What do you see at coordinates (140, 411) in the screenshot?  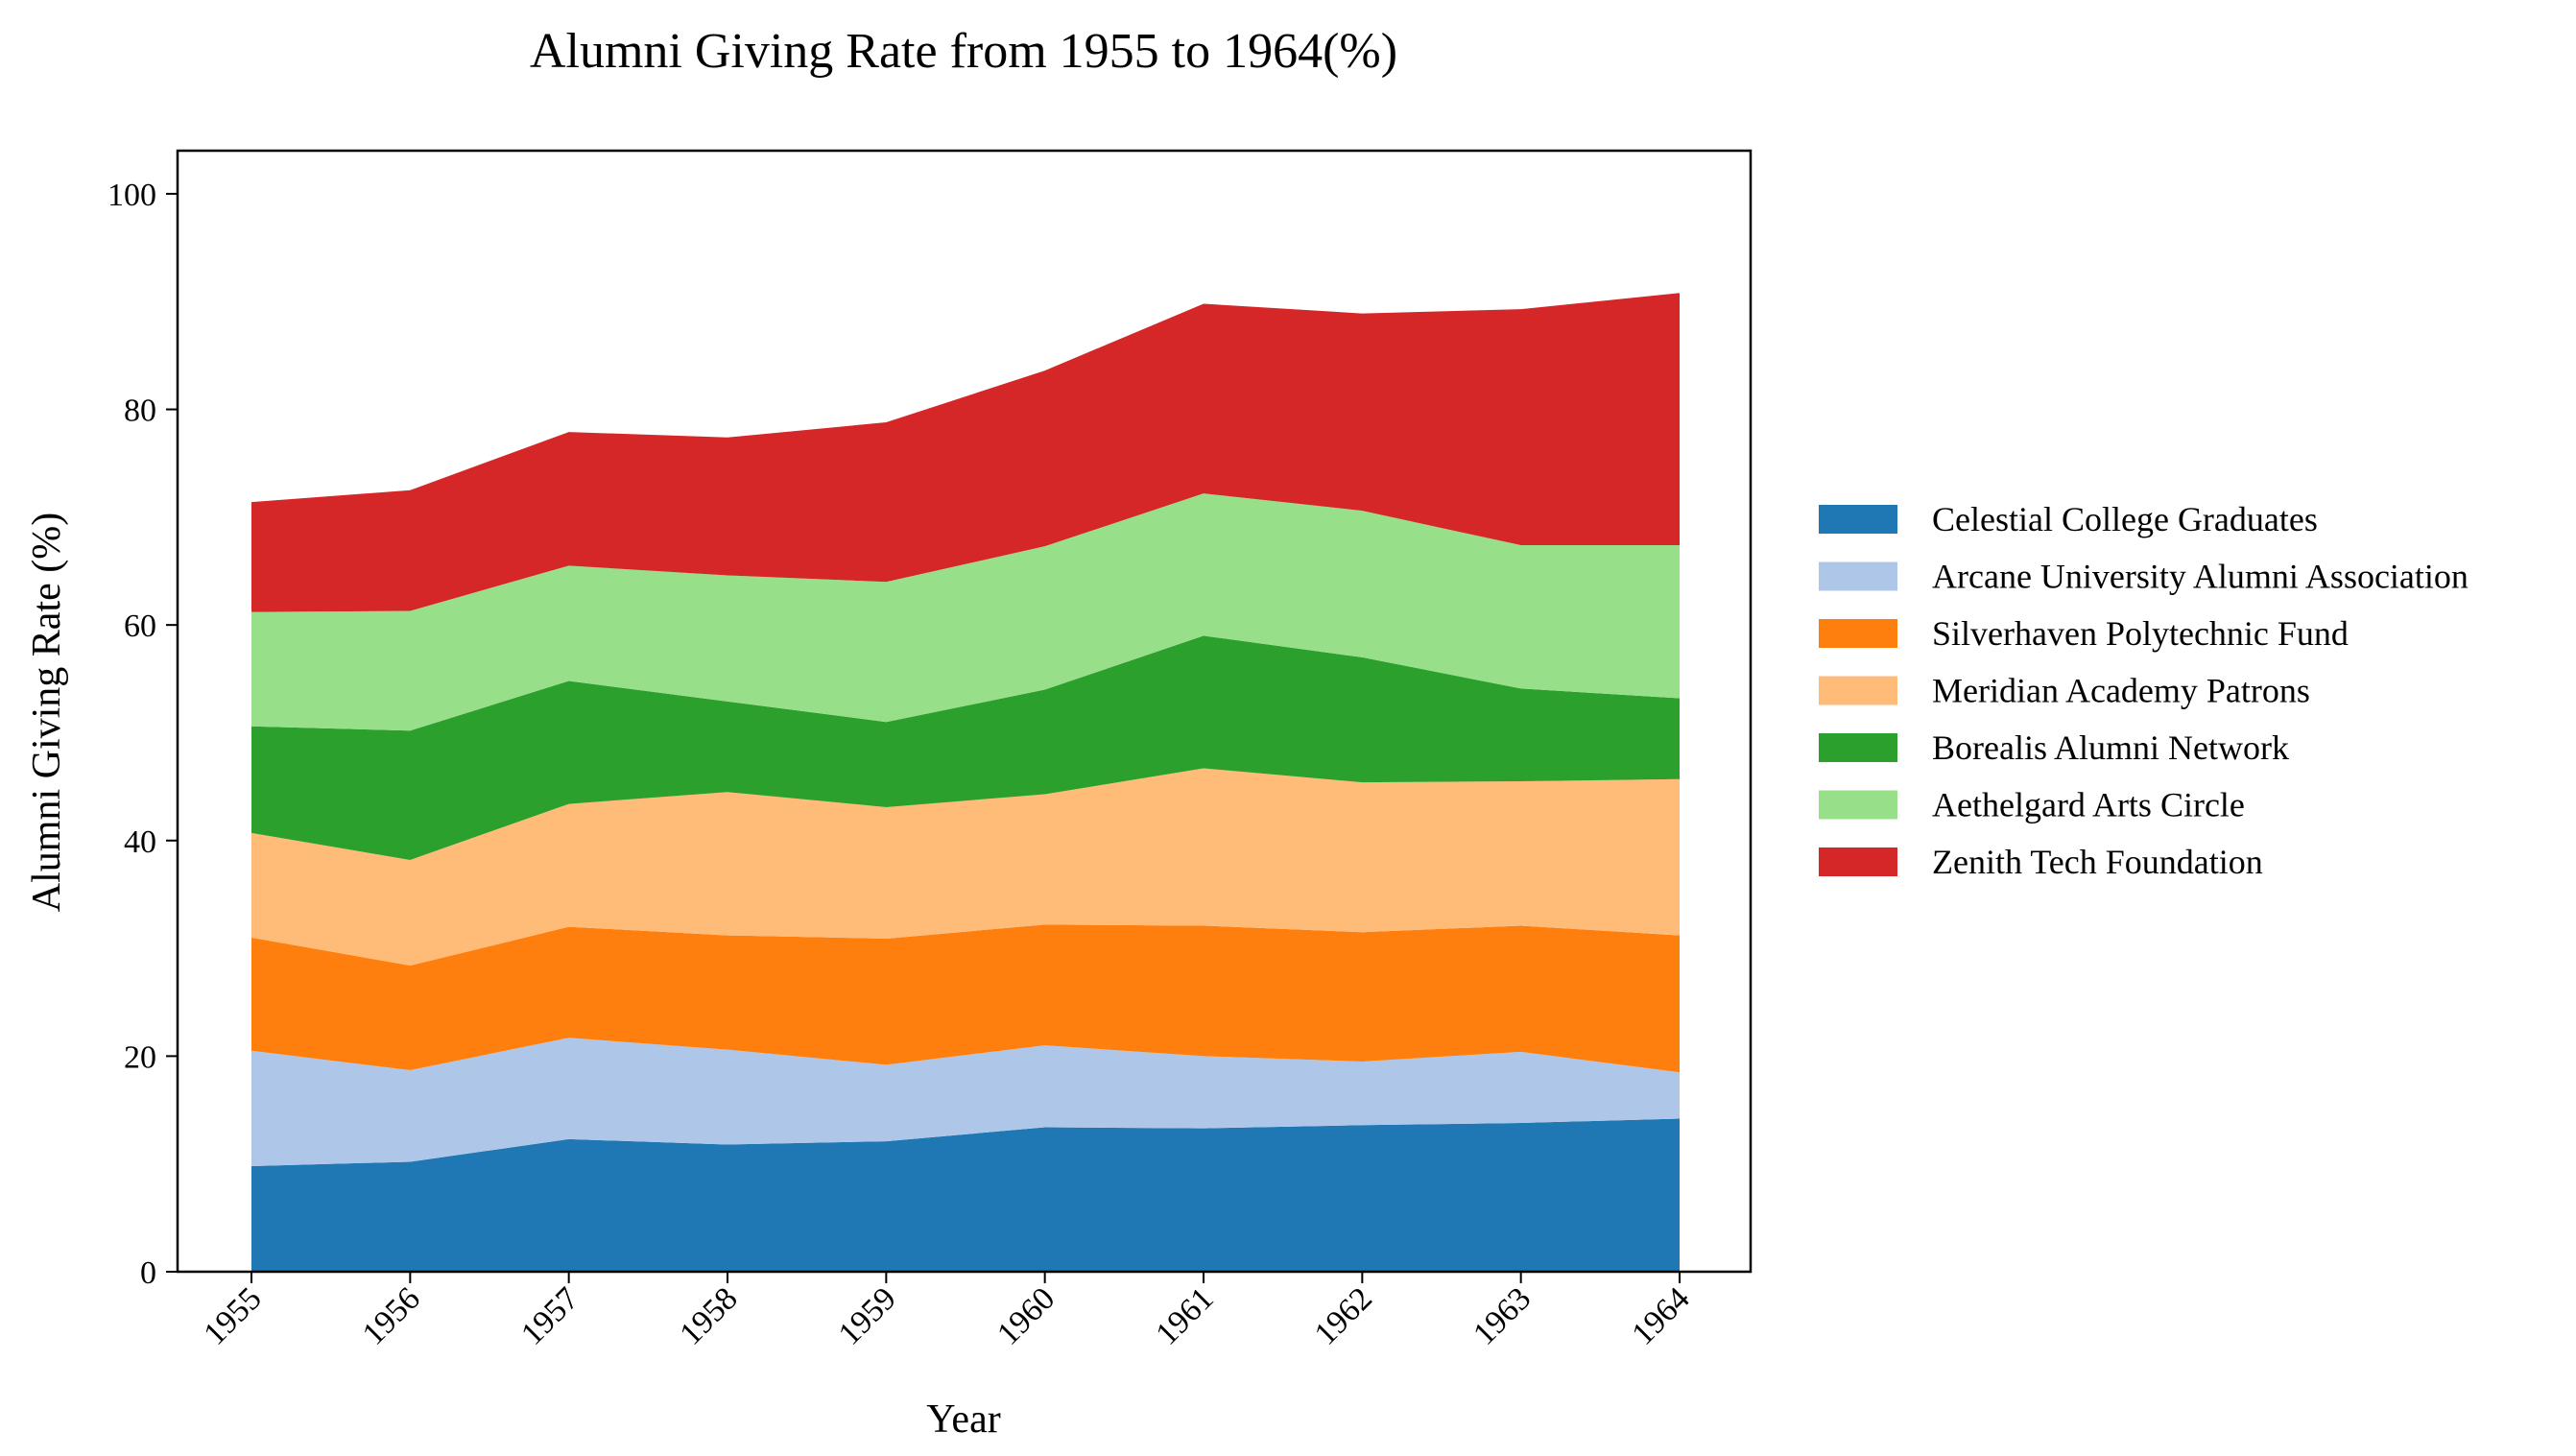 I see `y-tick-label: 80` at bounding box center [140, 411].